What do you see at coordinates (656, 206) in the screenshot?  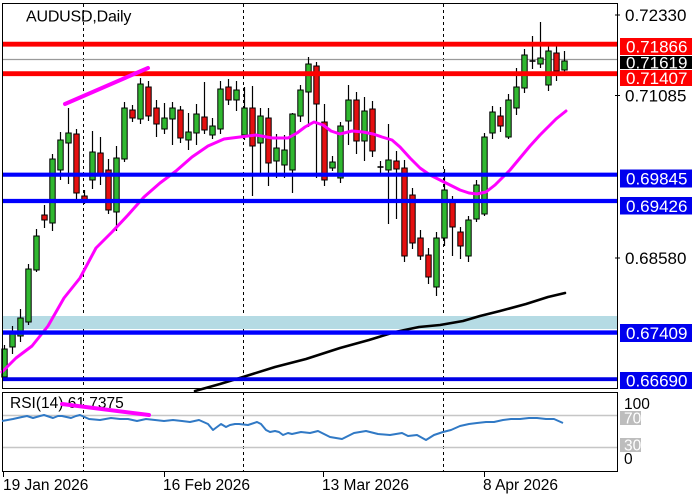 I see `svg-text: 0.69426` at bounding box center [656, 206].